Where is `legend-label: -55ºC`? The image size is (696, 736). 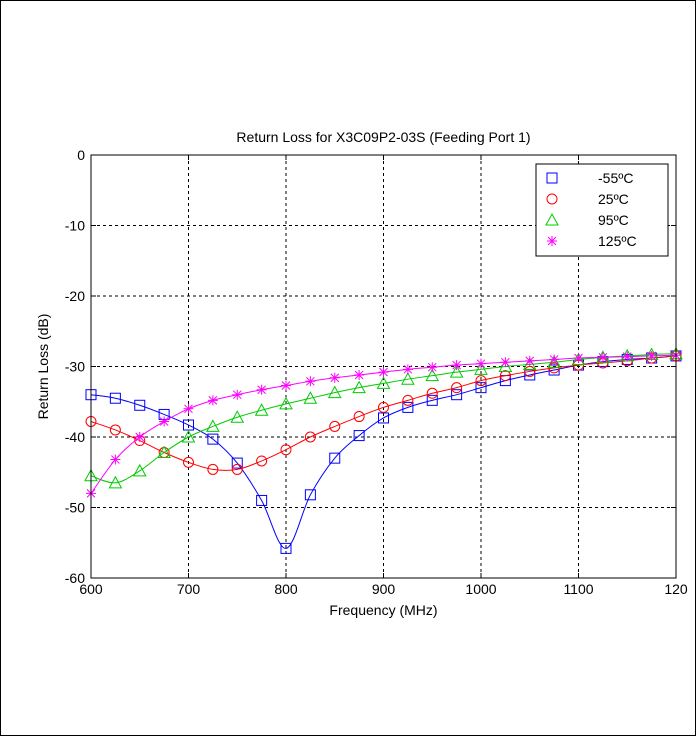 legend-label: -55ºC is located at coordinates (615, 178).